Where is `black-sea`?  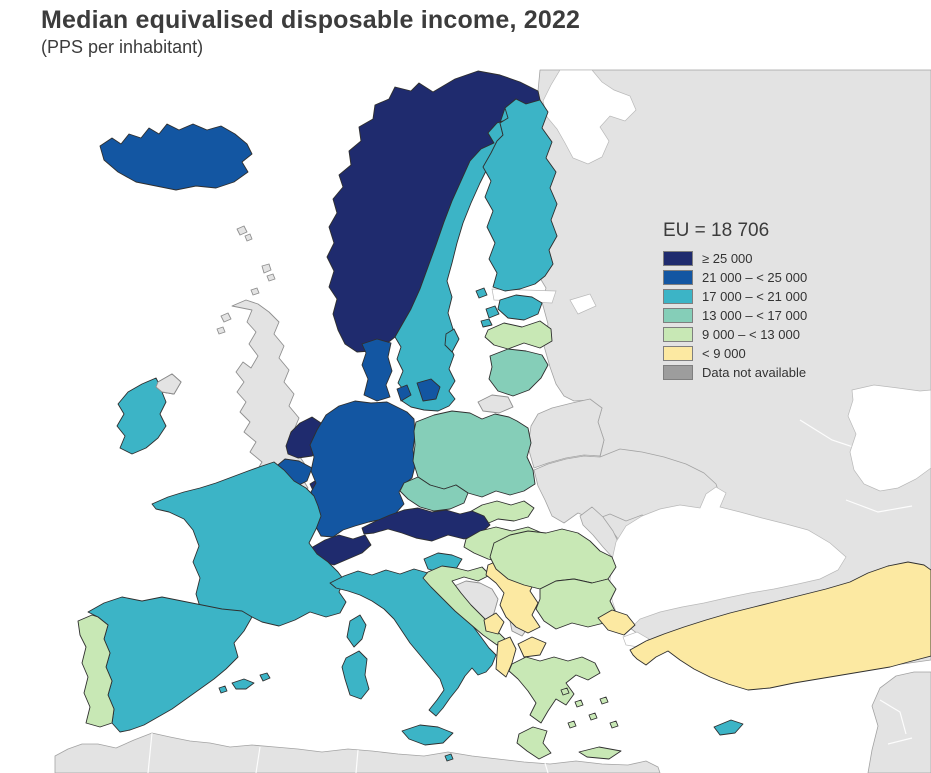 black-sea is located at coordinates (728, 559).